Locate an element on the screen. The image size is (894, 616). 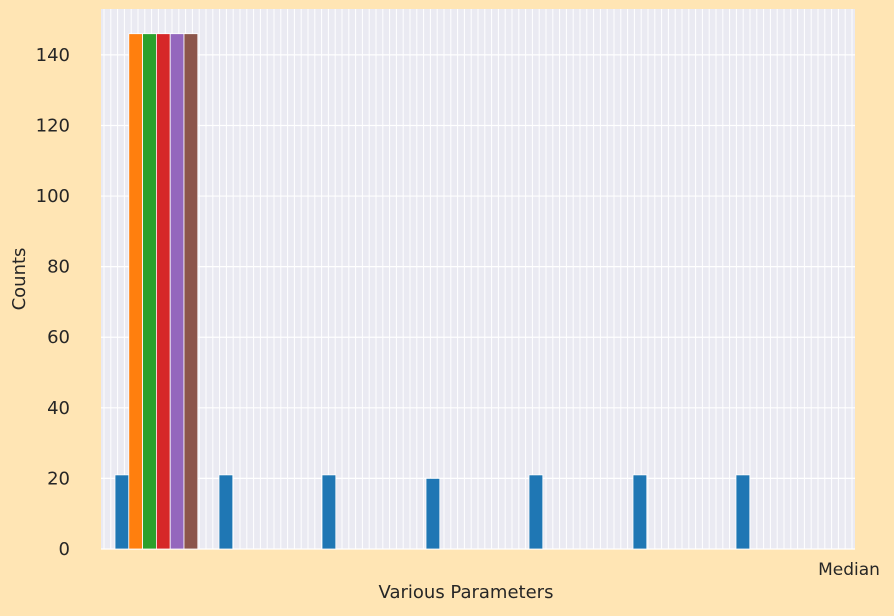
y-tick-label: 80 is located at coordinates (58, 267).